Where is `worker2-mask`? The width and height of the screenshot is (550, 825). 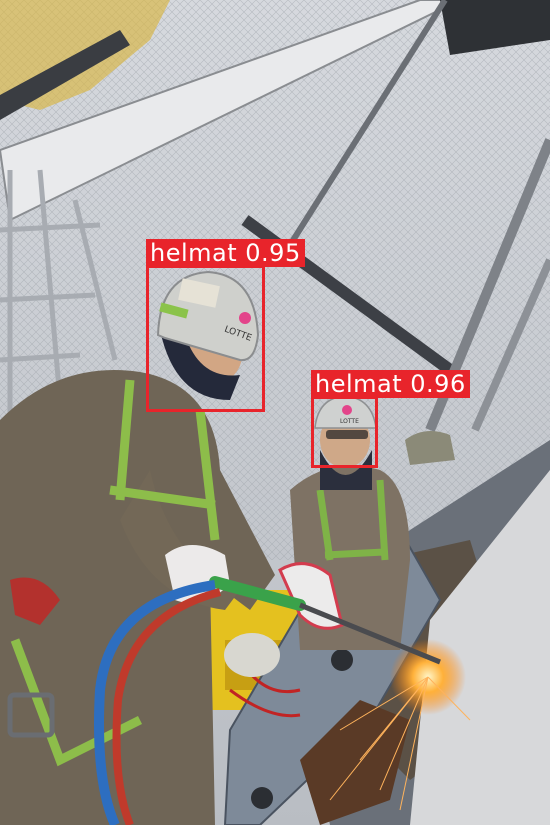
worker2-mask is located at coordinates (346, 470).